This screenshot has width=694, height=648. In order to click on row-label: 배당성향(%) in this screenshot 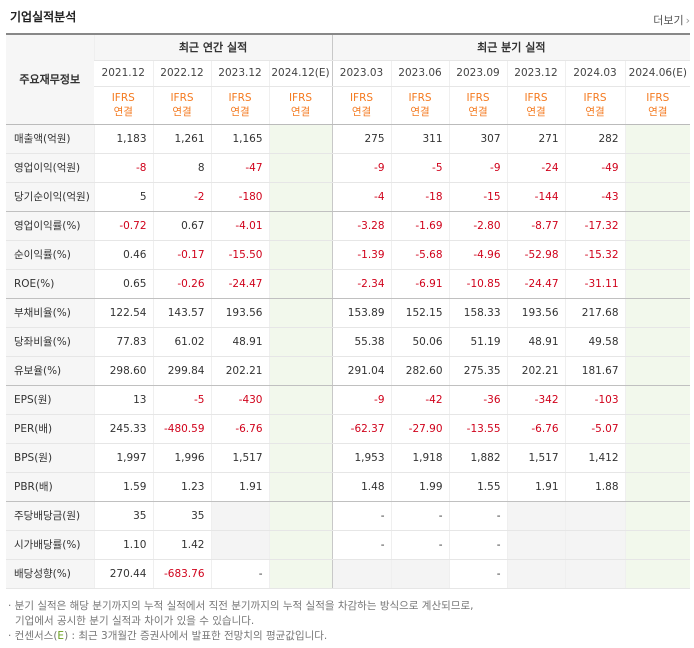, I will do `click(50, 574)`.